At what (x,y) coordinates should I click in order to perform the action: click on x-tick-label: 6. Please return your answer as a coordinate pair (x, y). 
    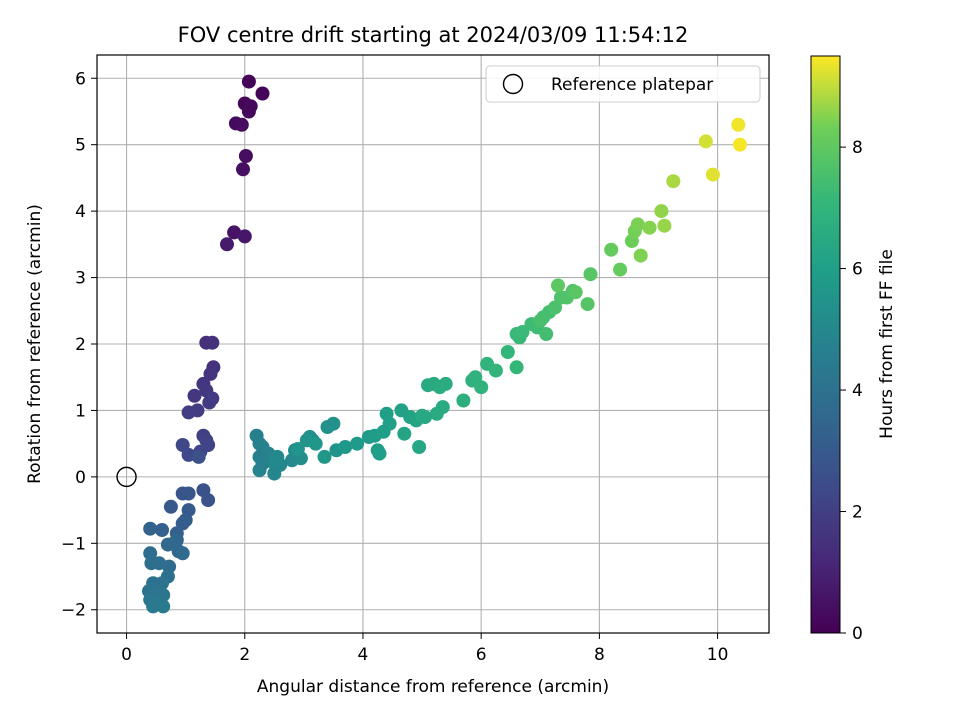
    Looking at the image, I should click on (481, 655).